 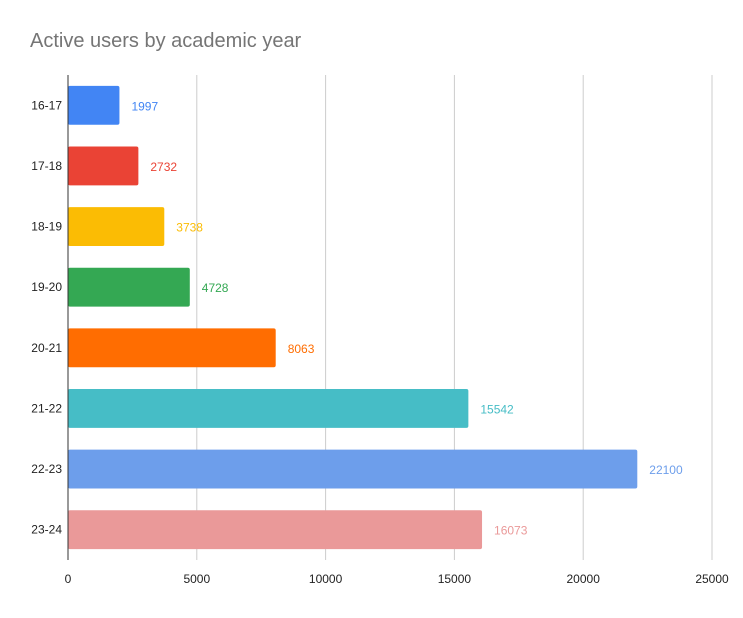 What do you see at coordinates (584, 579) in the screenshot?
I see `x-tick-label: 20000` at bounding box center [584, 579].